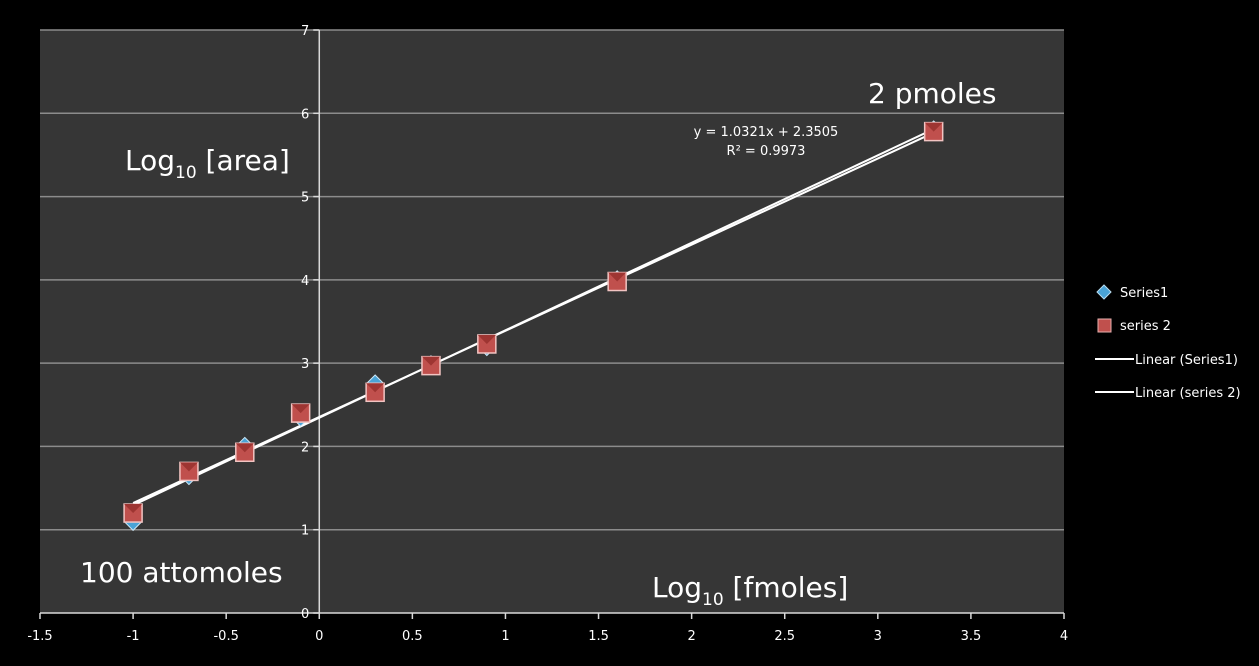 The width and height of the screenshot is (1259, 666). Describe the element at coordinates (319, 636) in the screenshot. I see `x-tick-label: 0` at that location.